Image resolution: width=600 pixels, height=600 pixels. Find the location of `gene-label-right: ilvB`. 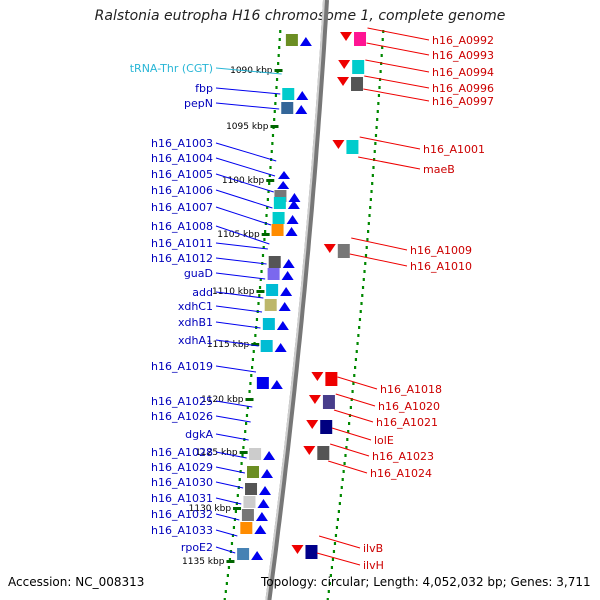

gene-label-right: ilvB is located at coordinates (373, 548).